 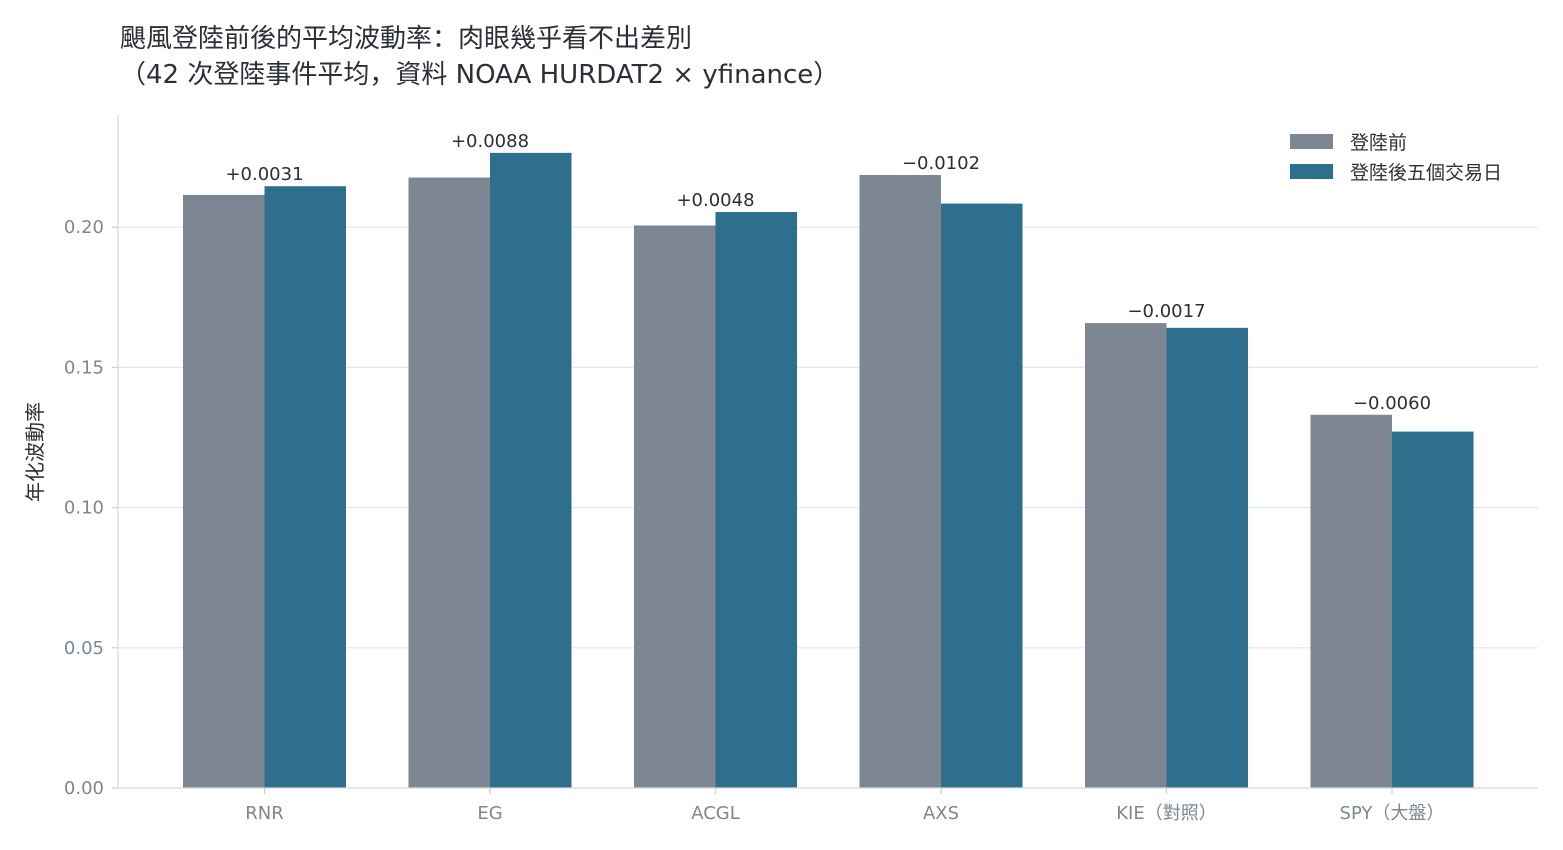 I want to click on legend-label: 登陸後五個交易日, so click(x=1426, y=173).